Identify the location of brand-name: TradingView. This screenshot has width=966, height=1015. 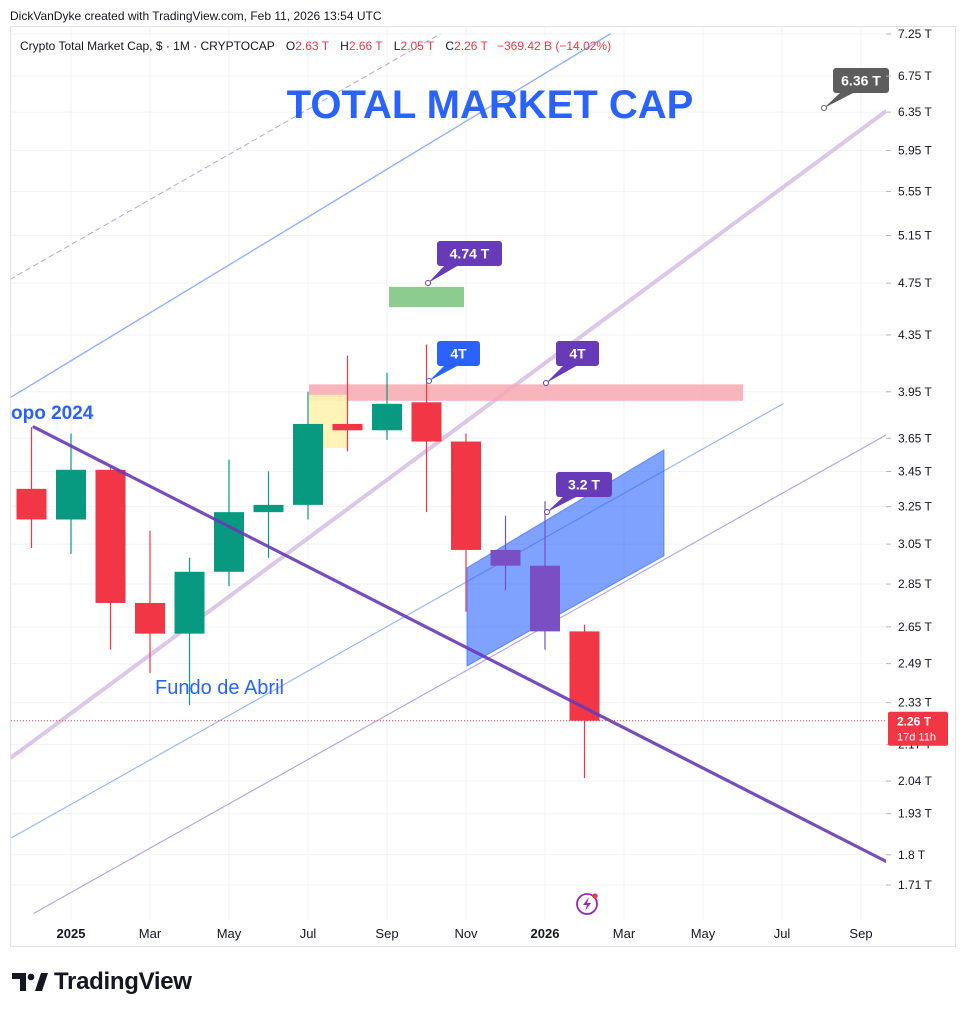
(123, 981).